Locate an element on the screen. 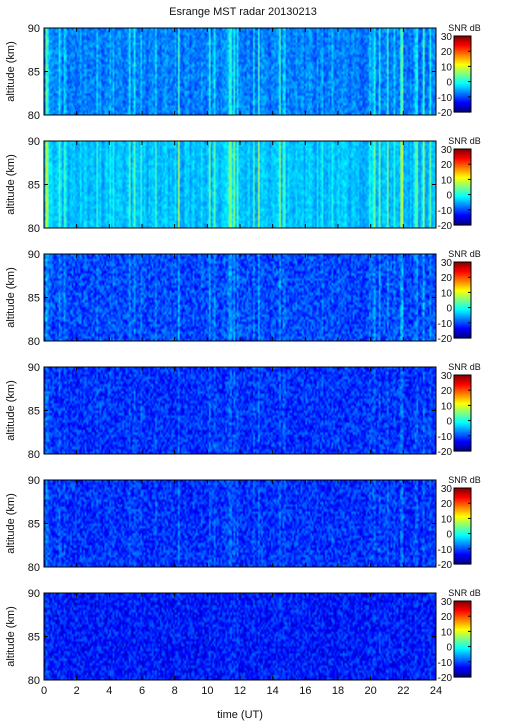 The height and width of the screenshot is (723, 514). colorbar-label: SNR dB is located at coordinates (464, 141).